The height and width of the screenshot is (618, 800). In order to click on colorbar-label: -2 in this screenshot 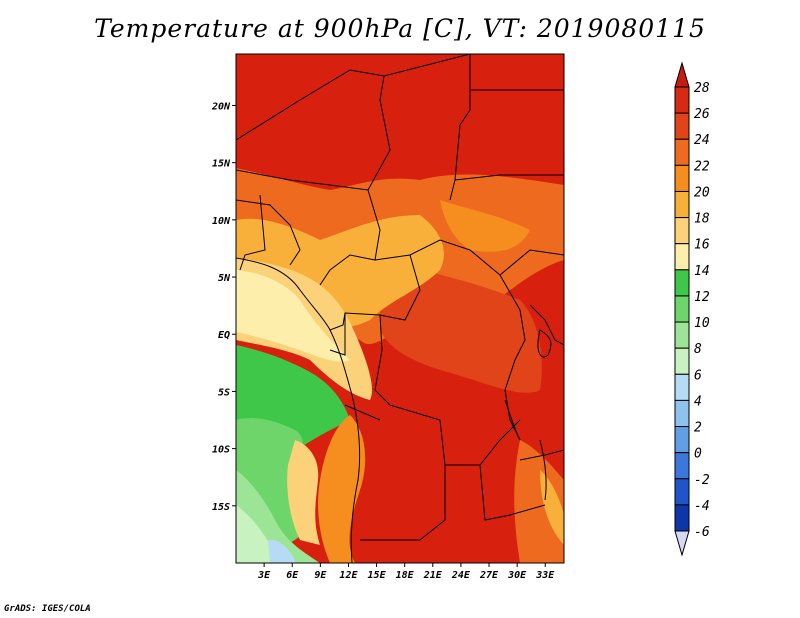, I will do `click(702, 480)`.